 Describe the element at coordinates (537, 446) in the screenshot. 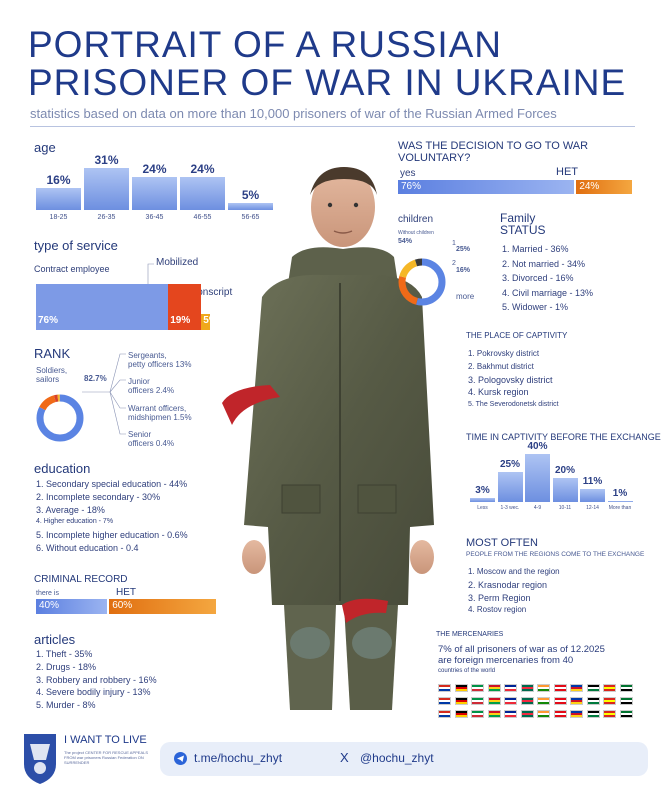

I see `time-value-label: 40%` at that location.